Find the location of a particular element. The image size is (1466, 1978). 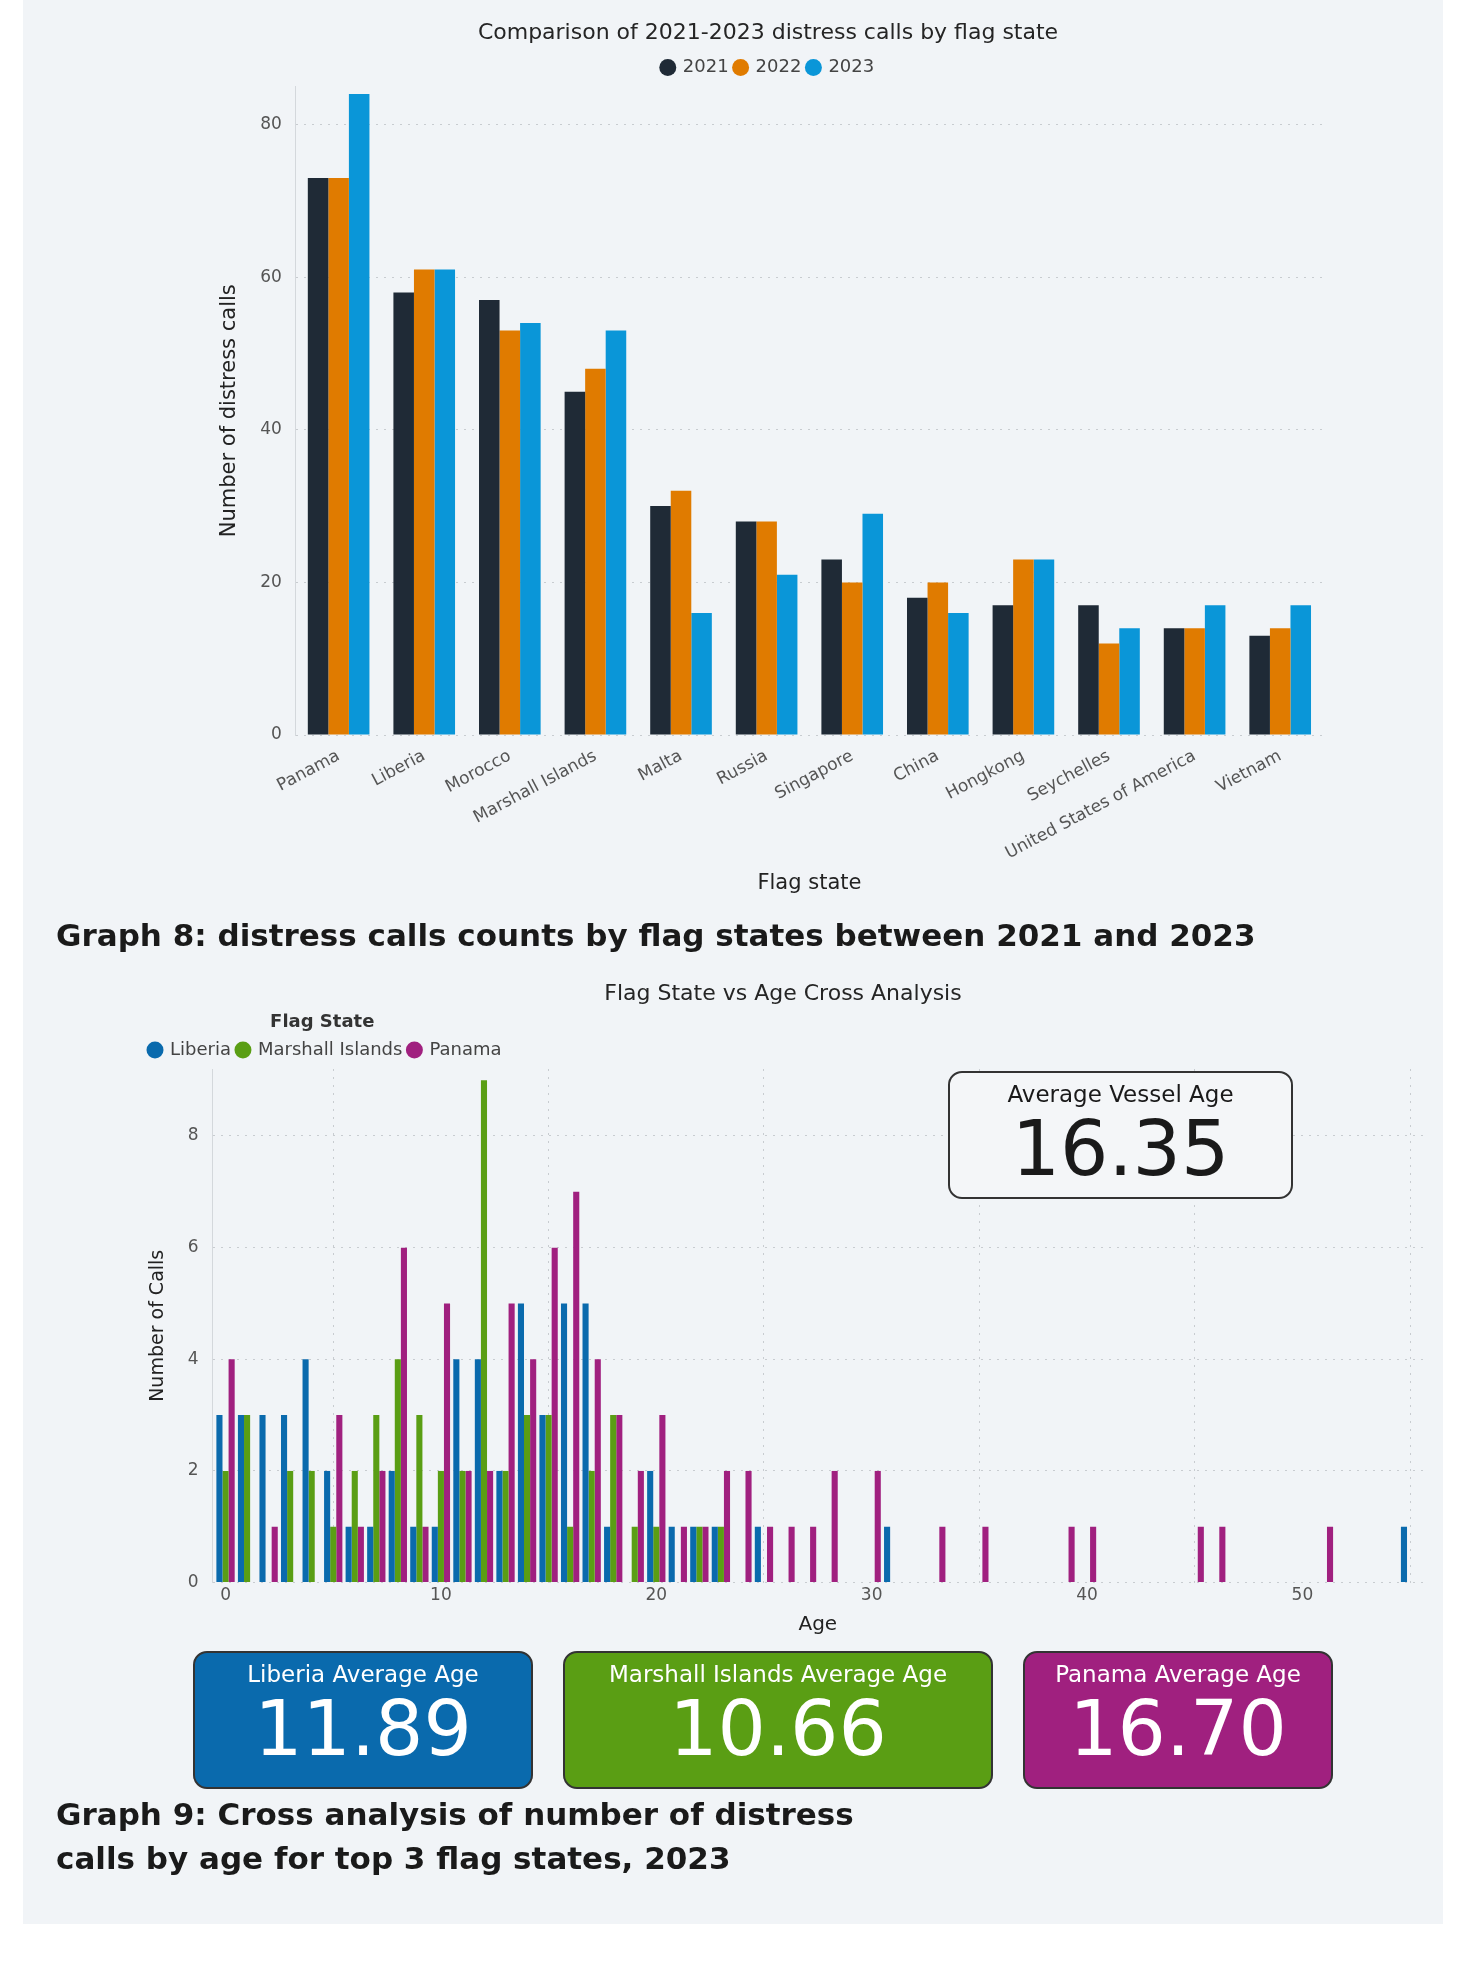

y-tick-label: 4 is located at coordinates (193, 1358).